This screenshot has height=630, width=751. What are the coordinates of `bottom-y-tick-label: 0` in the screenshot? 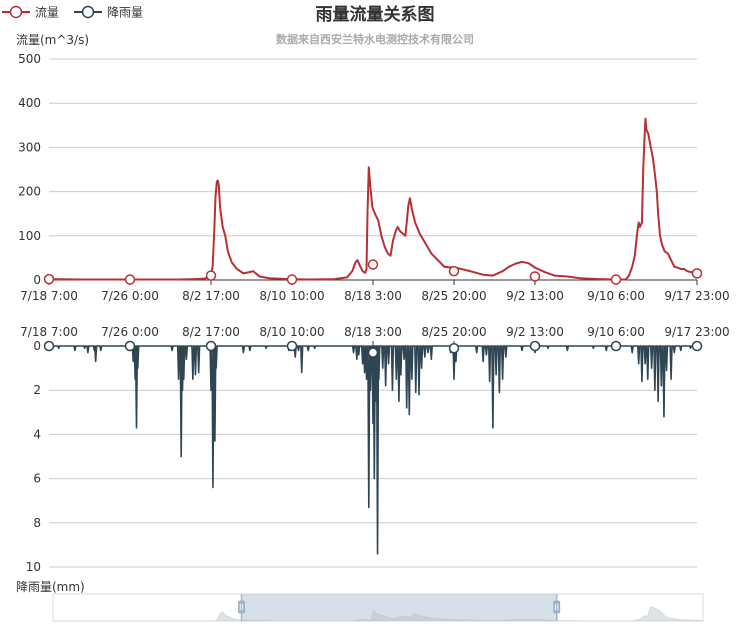 It's located at (37, 346).